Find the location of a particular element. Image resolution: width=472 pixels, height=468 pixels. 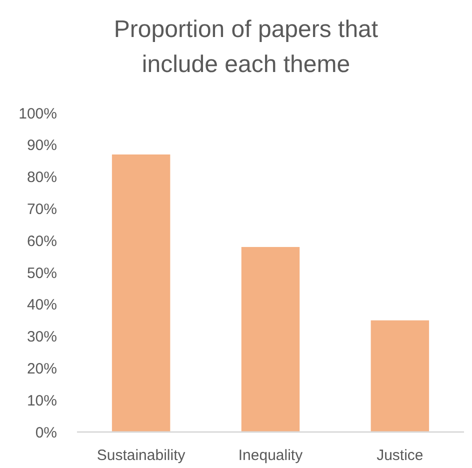

chart-title: Proportion of papers that include each theme is located at coordinates (246, 47).